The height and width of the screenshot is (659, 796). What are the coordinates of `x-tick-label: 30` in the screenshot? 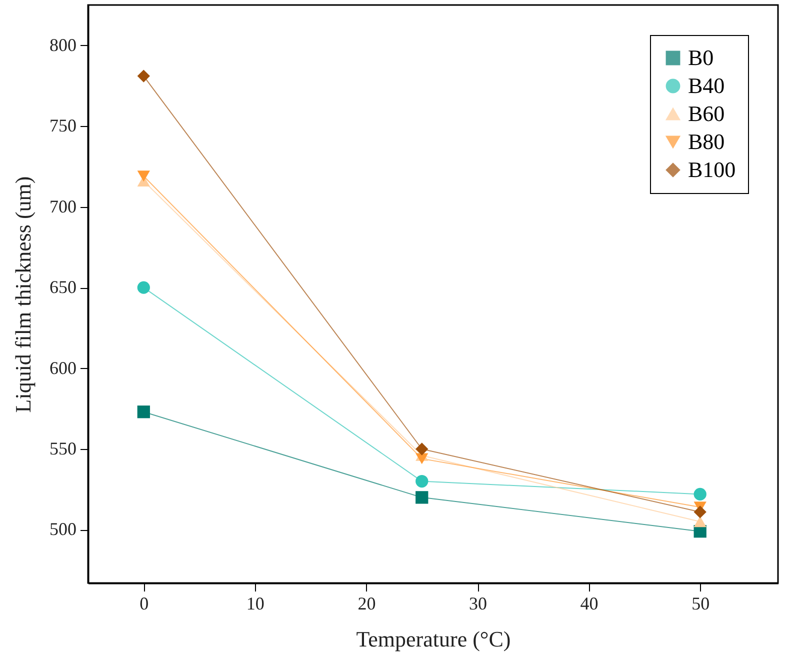 It's located at (478, 604).